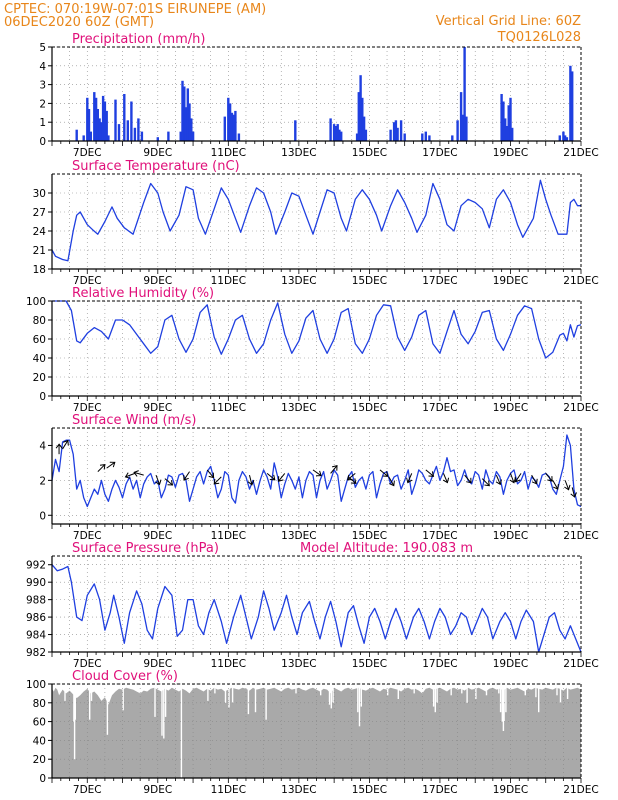 The image size is (618, 800). I want to click on date-label: 13DEC, so click(298, 790).